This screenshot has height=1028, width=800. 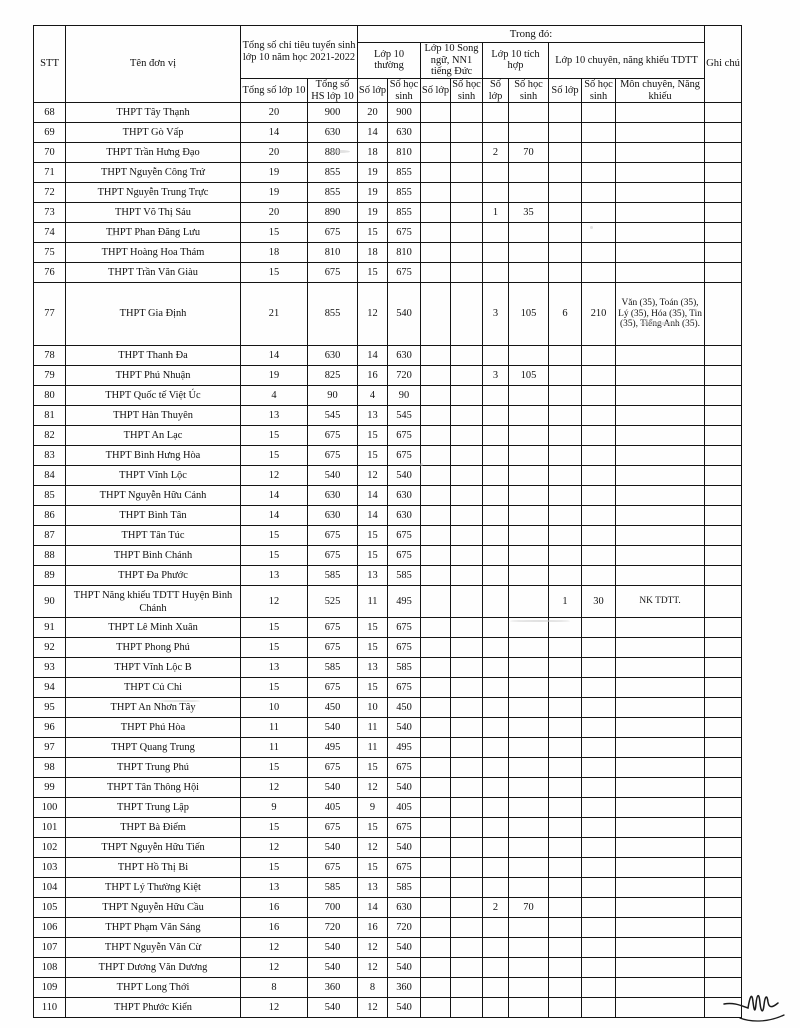 What do you see at coordinates (153, 928) in the screenshot?
I see `cell-name: THPT Phạm Văn Sáng` at bounding box center [153, 928].